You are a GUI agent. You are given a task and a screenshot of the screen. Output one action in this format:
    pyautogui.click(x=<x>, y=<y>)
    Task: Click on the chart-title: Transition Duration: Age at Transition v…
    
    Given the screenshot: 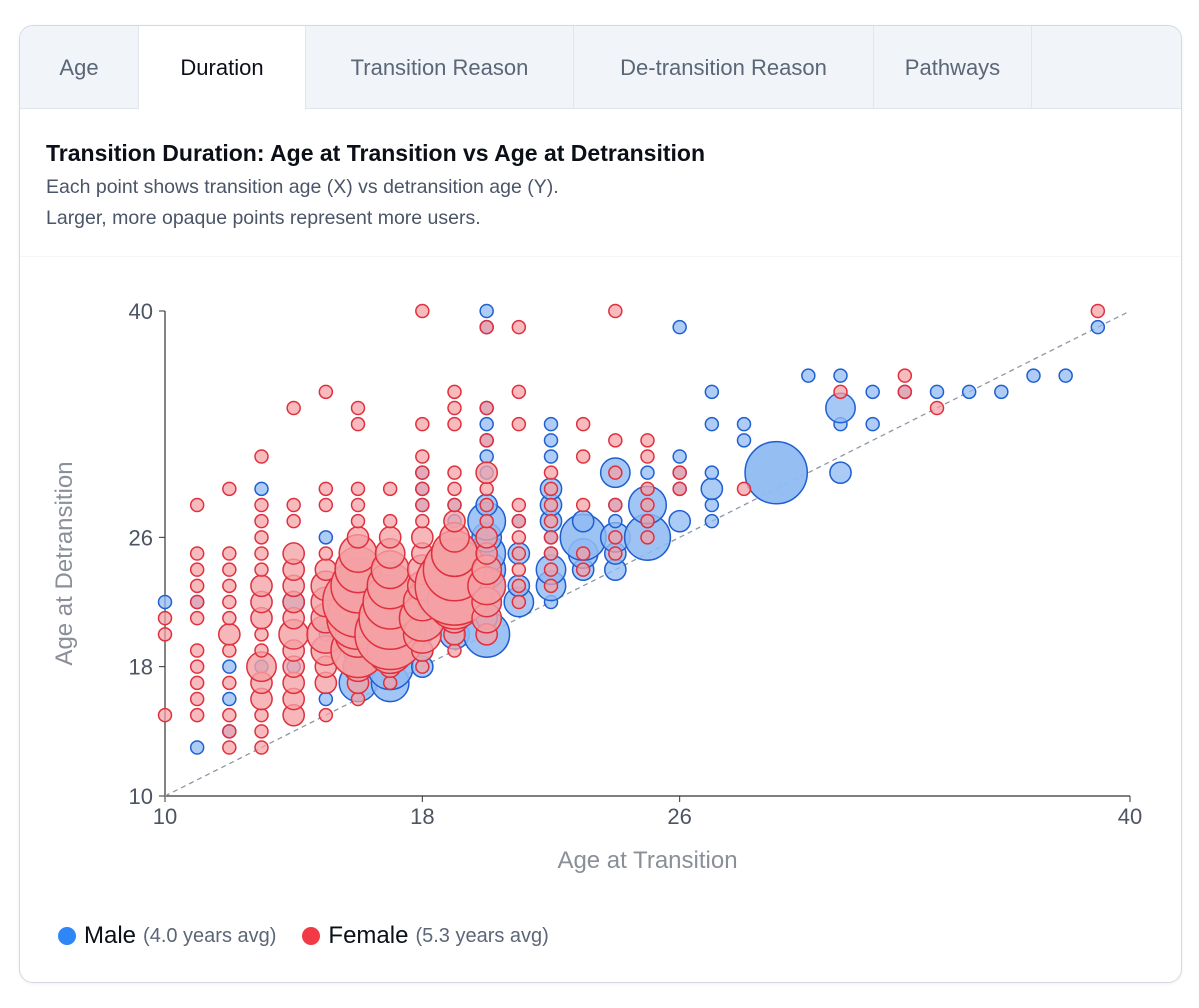 What is the action you would take?
    pyautogui.click(x=375, y=153)
    